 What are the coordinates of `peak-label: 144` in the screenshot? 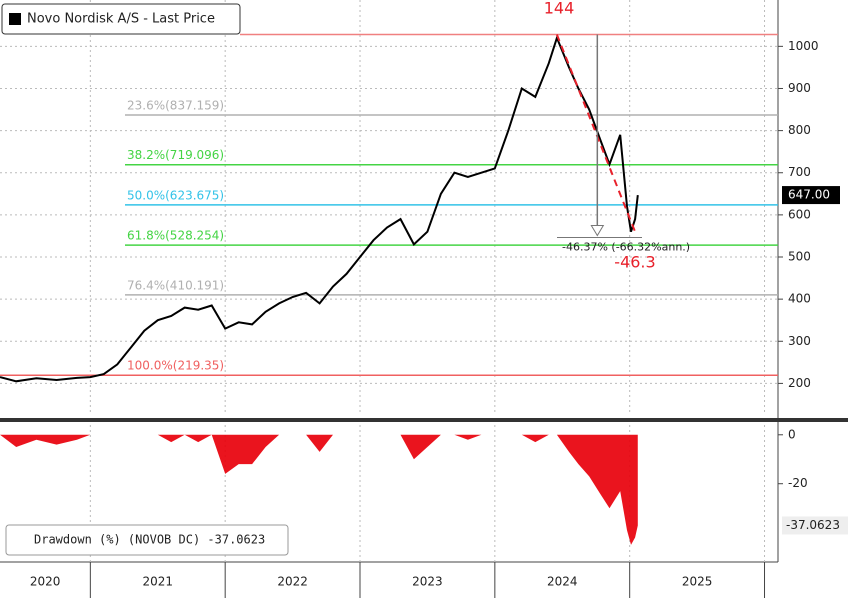 It's located at (559, 9).